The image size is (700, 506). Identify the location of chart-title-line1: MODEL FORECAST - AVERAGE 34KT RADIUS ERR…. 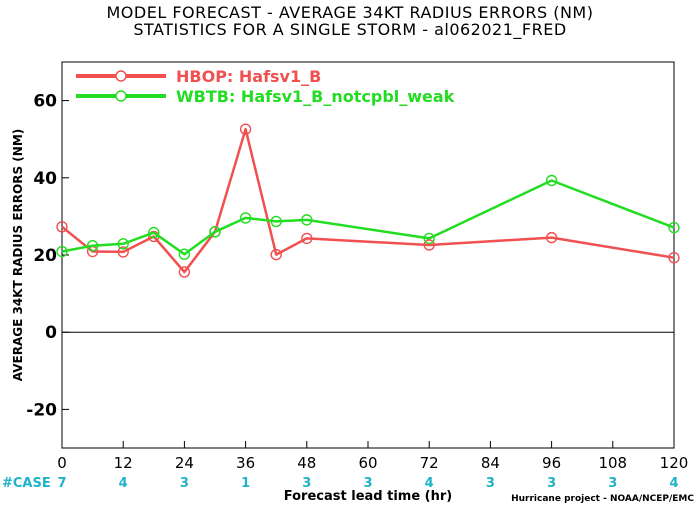
(350, 12).